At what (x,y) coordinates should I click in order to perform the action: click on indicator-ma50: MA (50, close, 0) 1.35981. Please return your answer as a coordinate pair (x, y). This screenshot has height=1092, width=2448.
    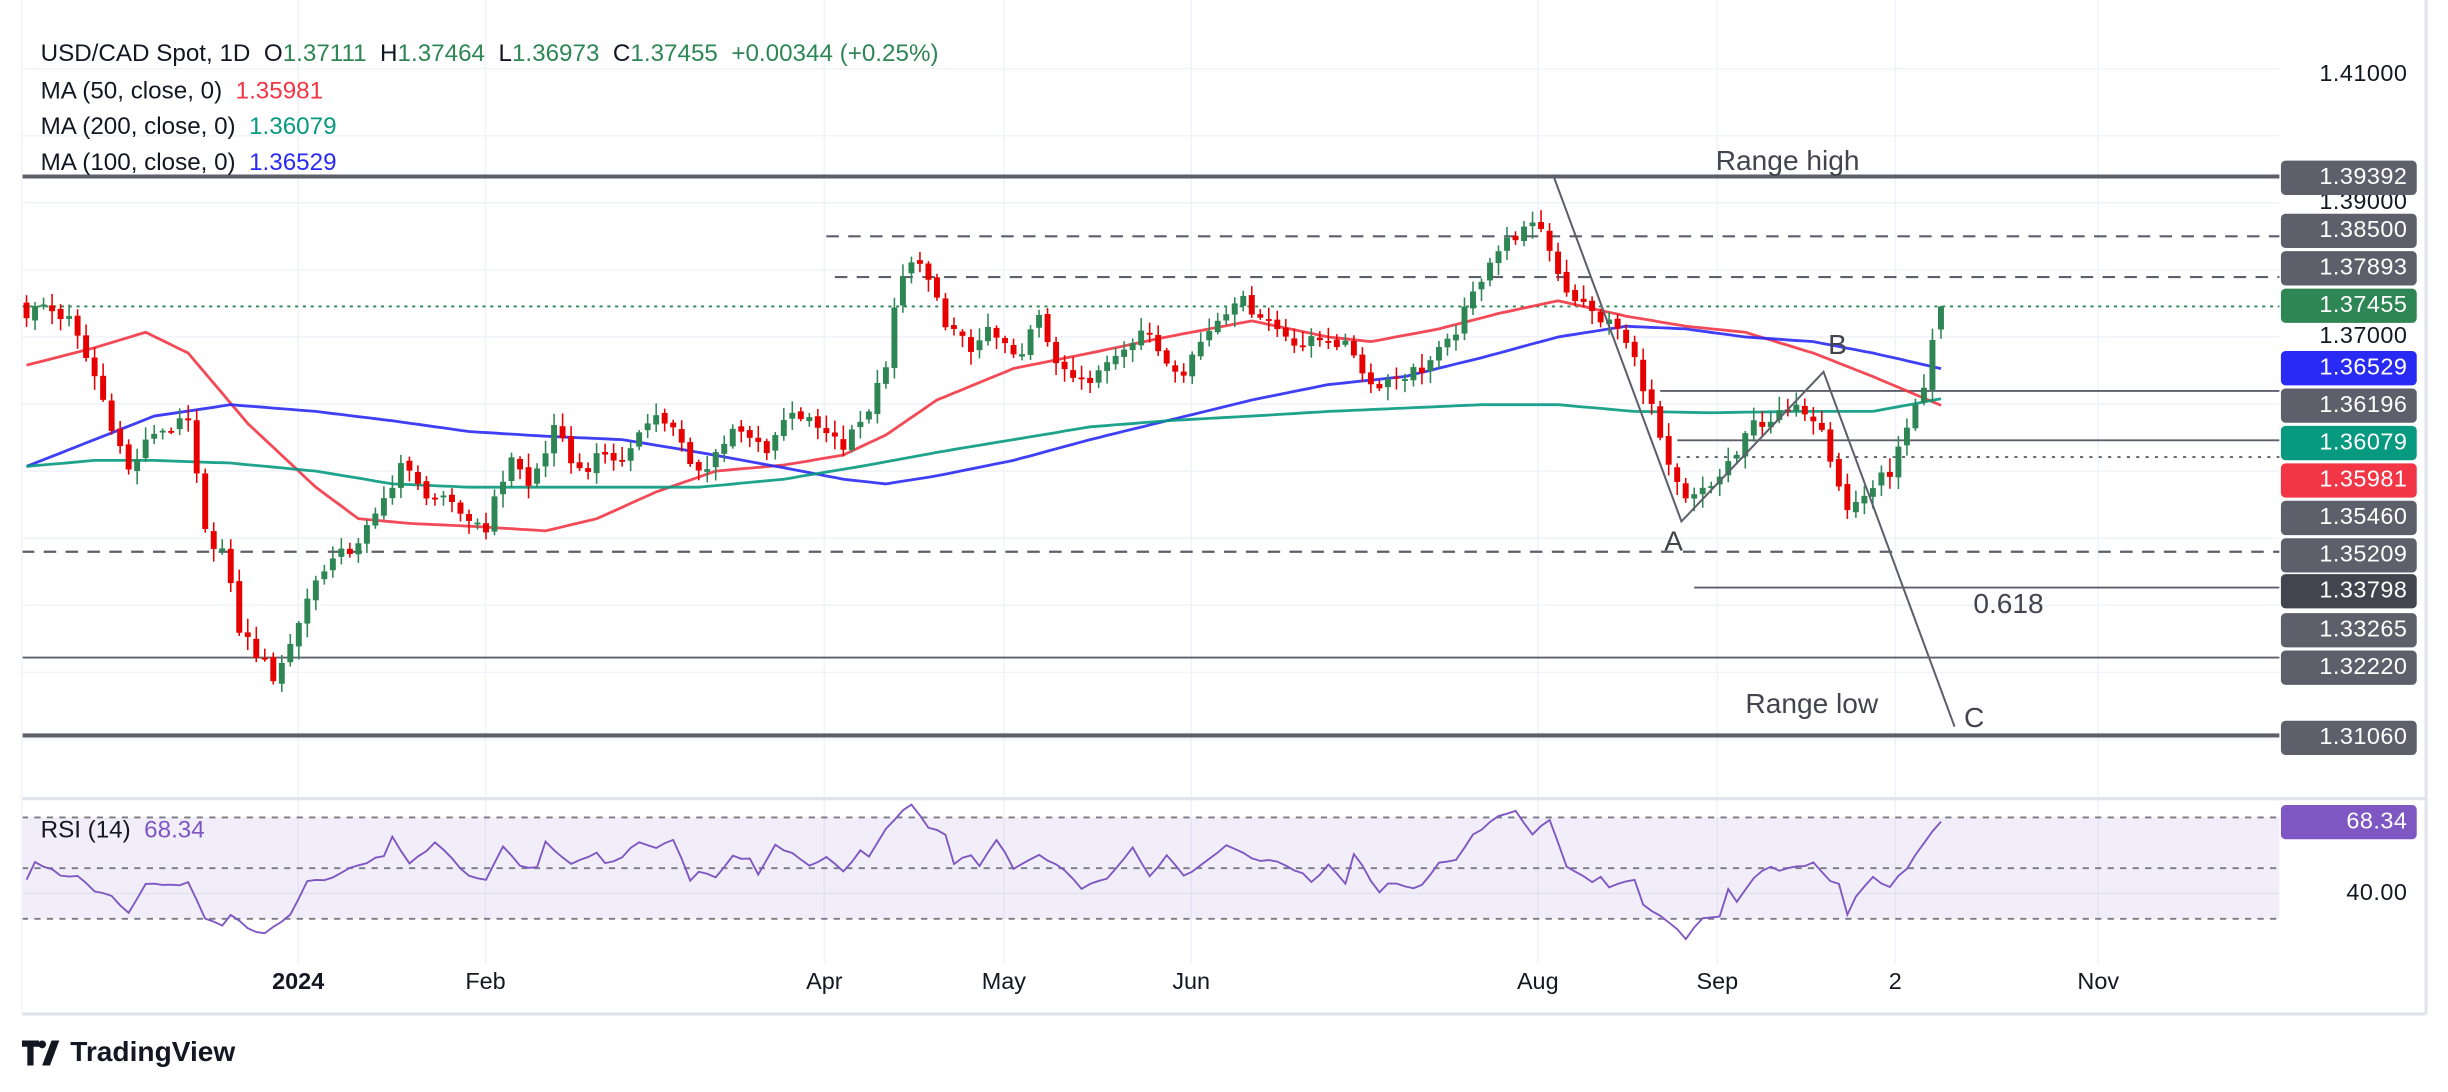
    Looking at the image, I should click on (182, 92).